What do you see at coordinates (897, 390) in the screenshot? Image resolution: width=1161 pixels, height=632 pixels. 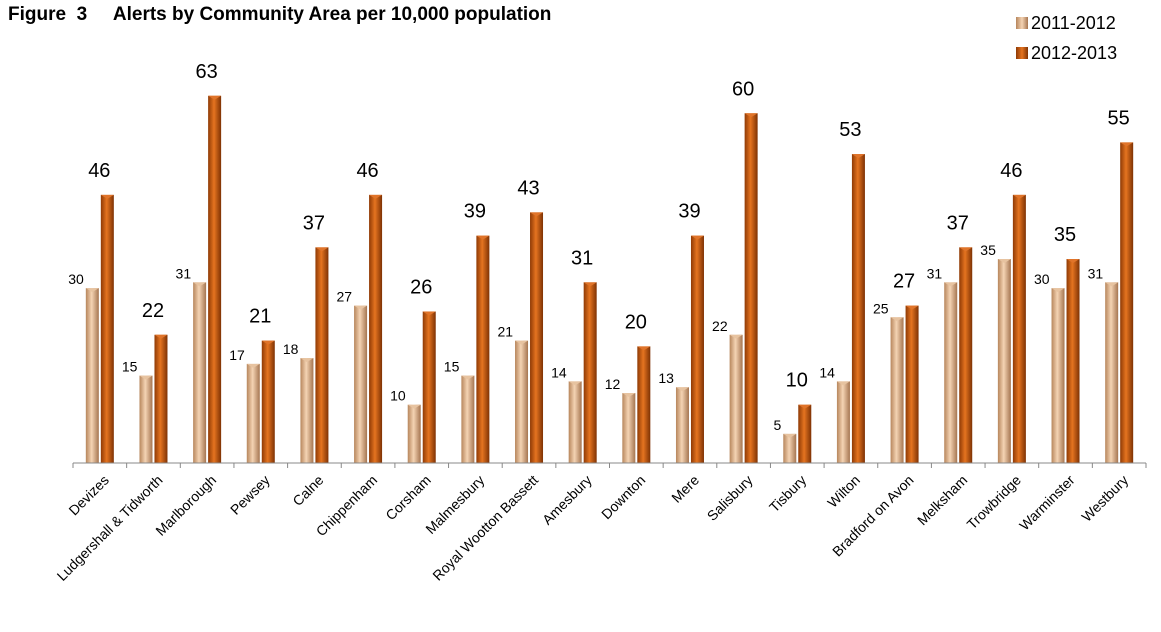 I see `bar-2011-2012-bradford-on-avon` at bounding box center [897, 390].